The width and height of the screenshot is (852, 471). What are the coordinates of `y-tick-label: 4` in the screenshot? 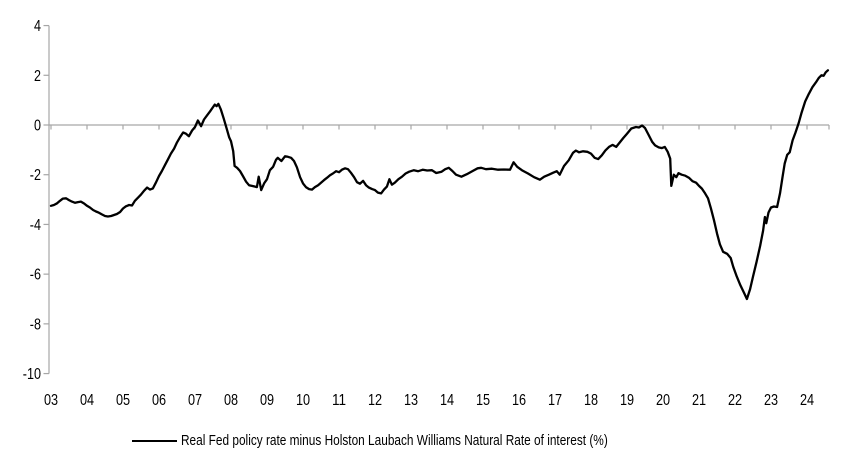 It's located at (37, 26).